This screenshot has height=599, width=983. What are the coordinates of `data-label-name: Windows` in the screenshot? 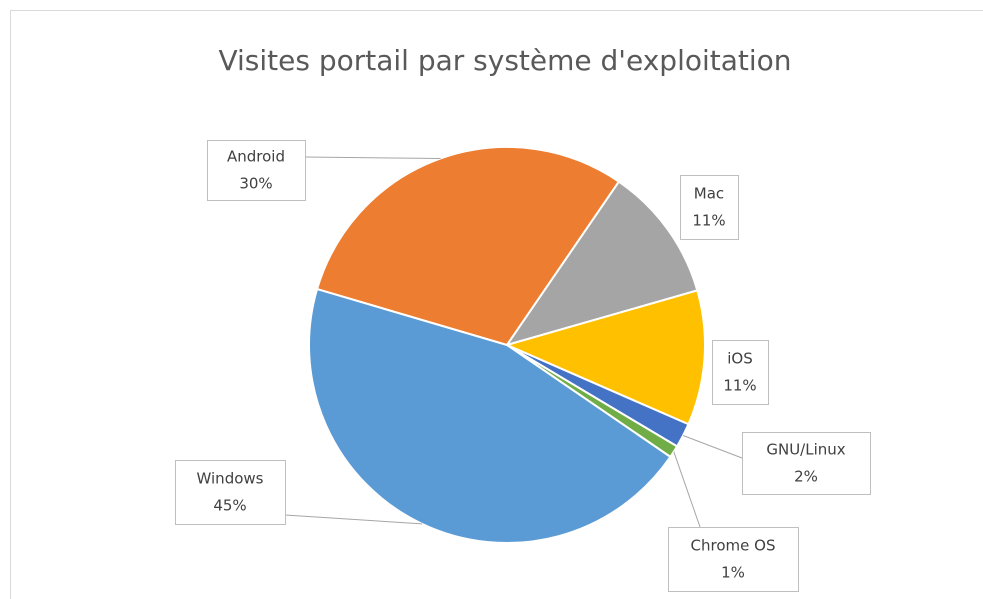 It's located at (230, 479).